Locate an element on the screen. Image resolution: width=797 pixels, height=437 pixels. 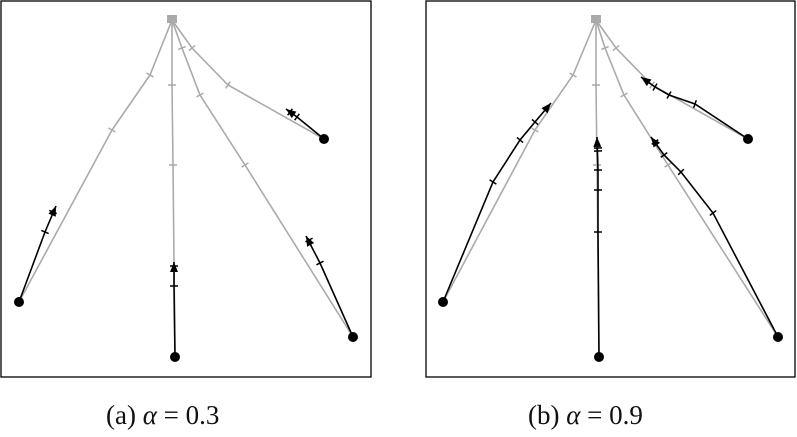
caption-a: (a) α = 0.3 is located at coordinates (162, 415).